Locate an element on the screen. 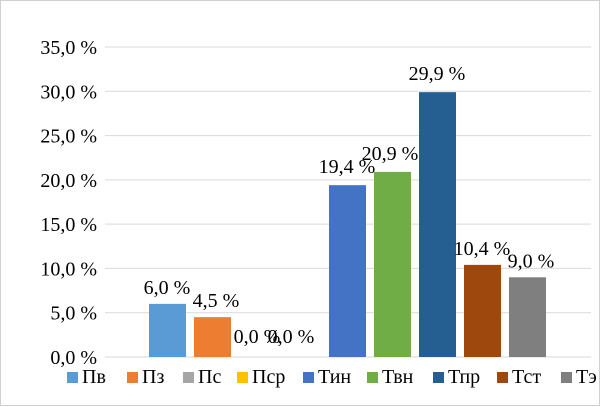 This screenshot has height=407, width=600. y-tick-label: 35,0 % is located at coordinates (68, 48).